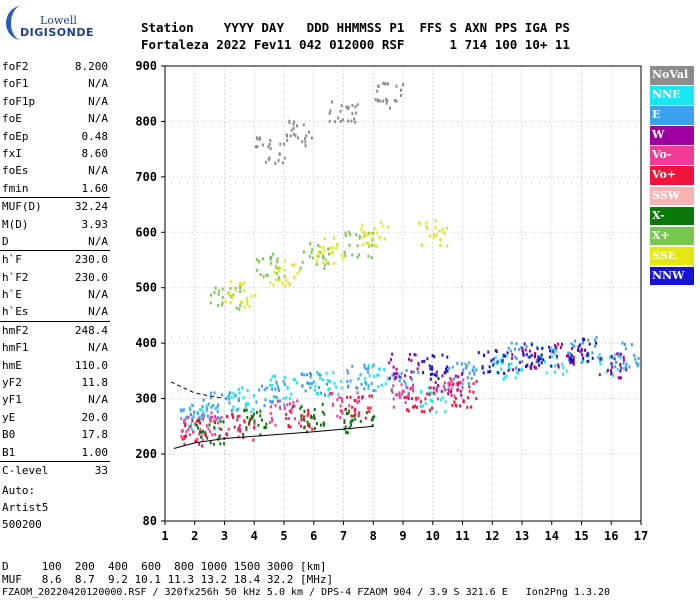 This screenshot has height=600, width=700. What do you see at coordinates (55, 188) in the screenshot?
I see `param-row: fmin 1.60` at bounding box center [55, 188].